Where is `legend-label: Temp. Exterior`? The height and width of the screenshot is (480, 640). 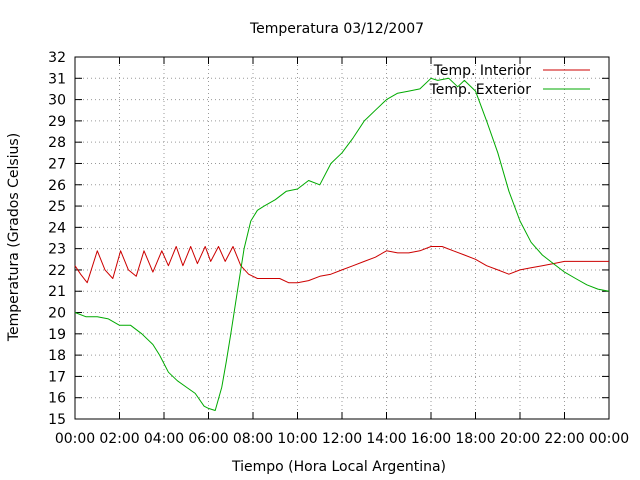 legend-label: Temp. Exterior is located at coordinates (480, 90).